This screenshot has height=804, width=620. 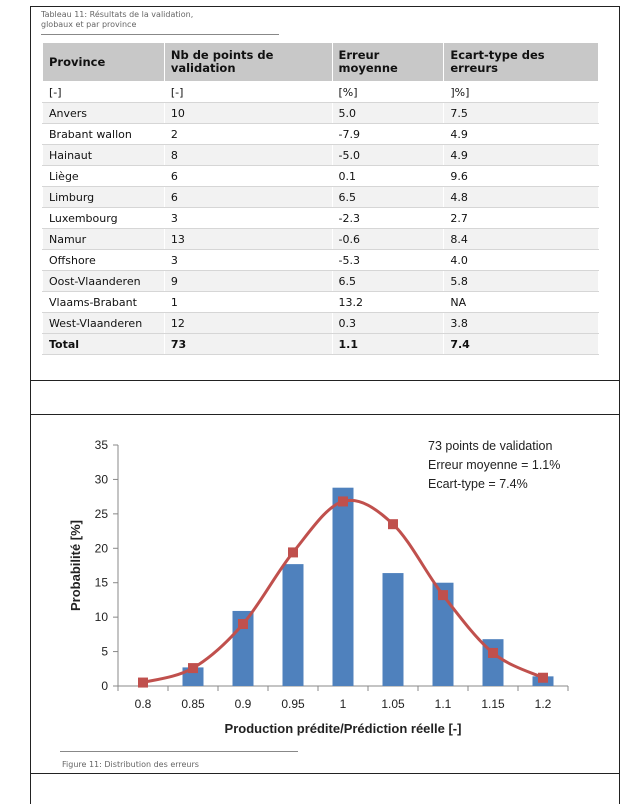 What do you see at coordinates (521, 218) in the screenshot?
I see `table-cell: 2.7` at bounding box center [521, 218].